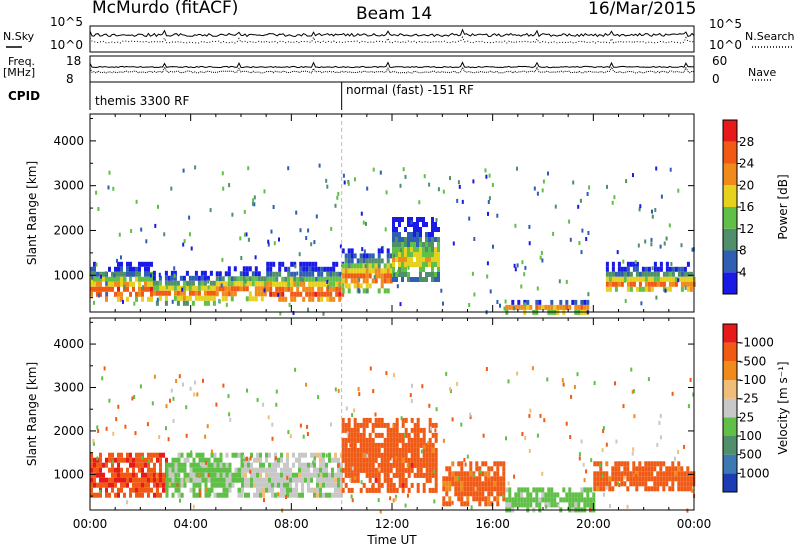 Image resolution: width=800 pixels, height=554 pixels. Describe the element at coordinates (68, 275) in the screenshot. I see `power-ytick-label: 1000` at that location.